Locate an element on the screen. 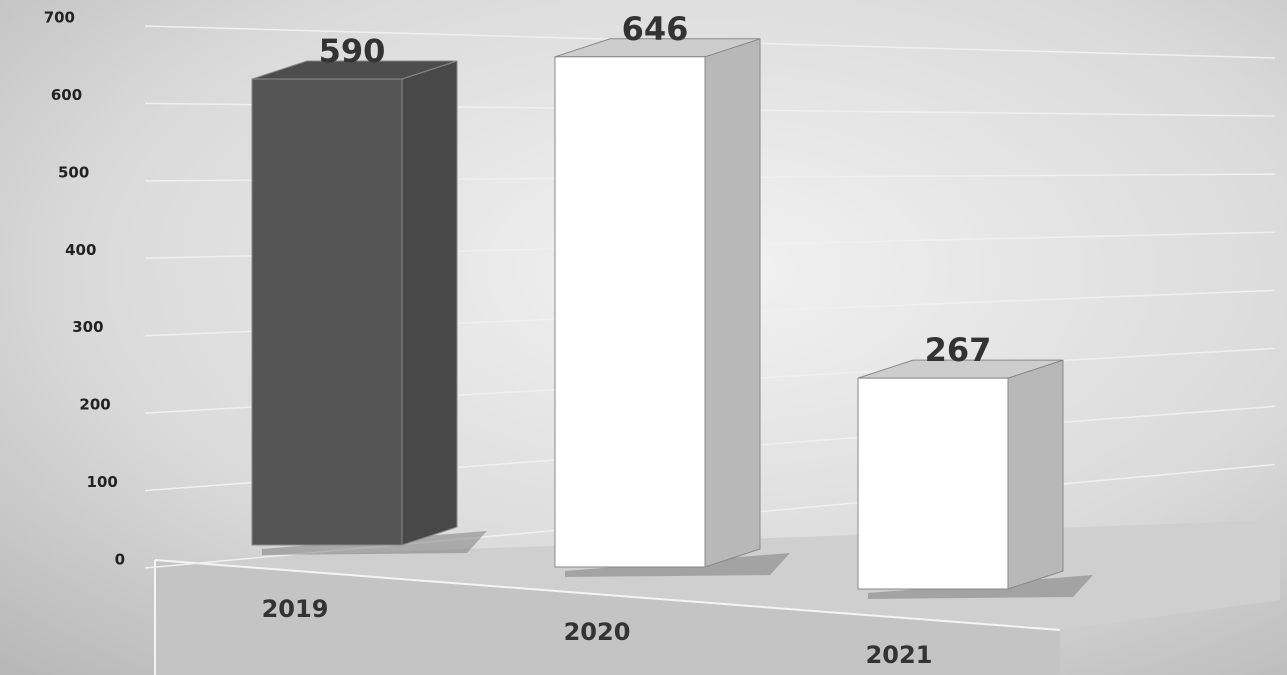  y-tick-label: 700 is located at coordinates (59, 18).